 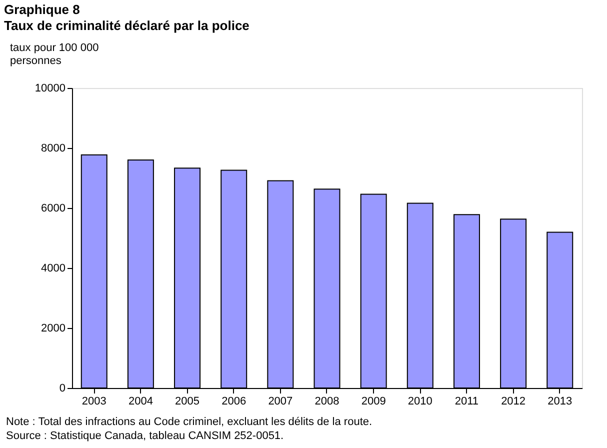 What do you see at coordinates (53, 268) in the screenshot?
I see `y-tick-label: 4000` at bounding box center [53, 268].